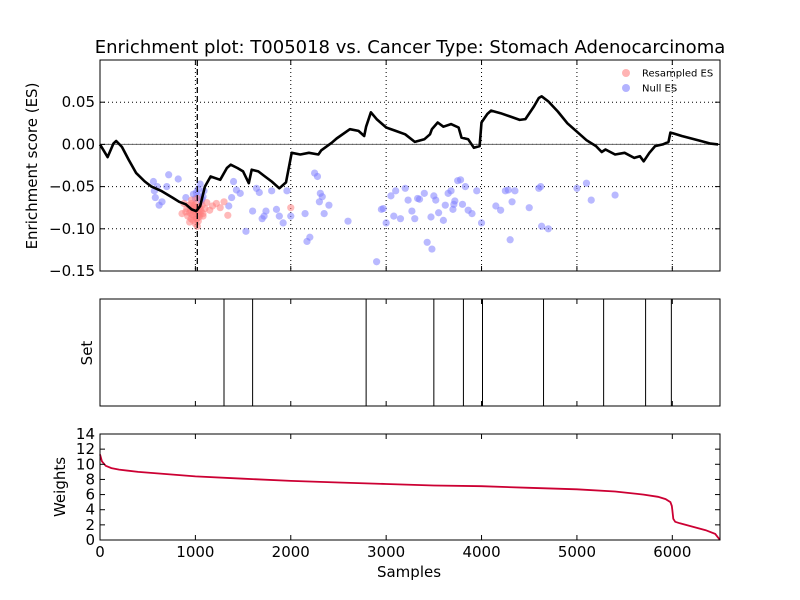 The width and height of the screenshot is (800, 600). What do you see at coordinates (87, 353) in the screenshot?
I see `set-y-axis-label: Set` at bounding box center [87, 353].